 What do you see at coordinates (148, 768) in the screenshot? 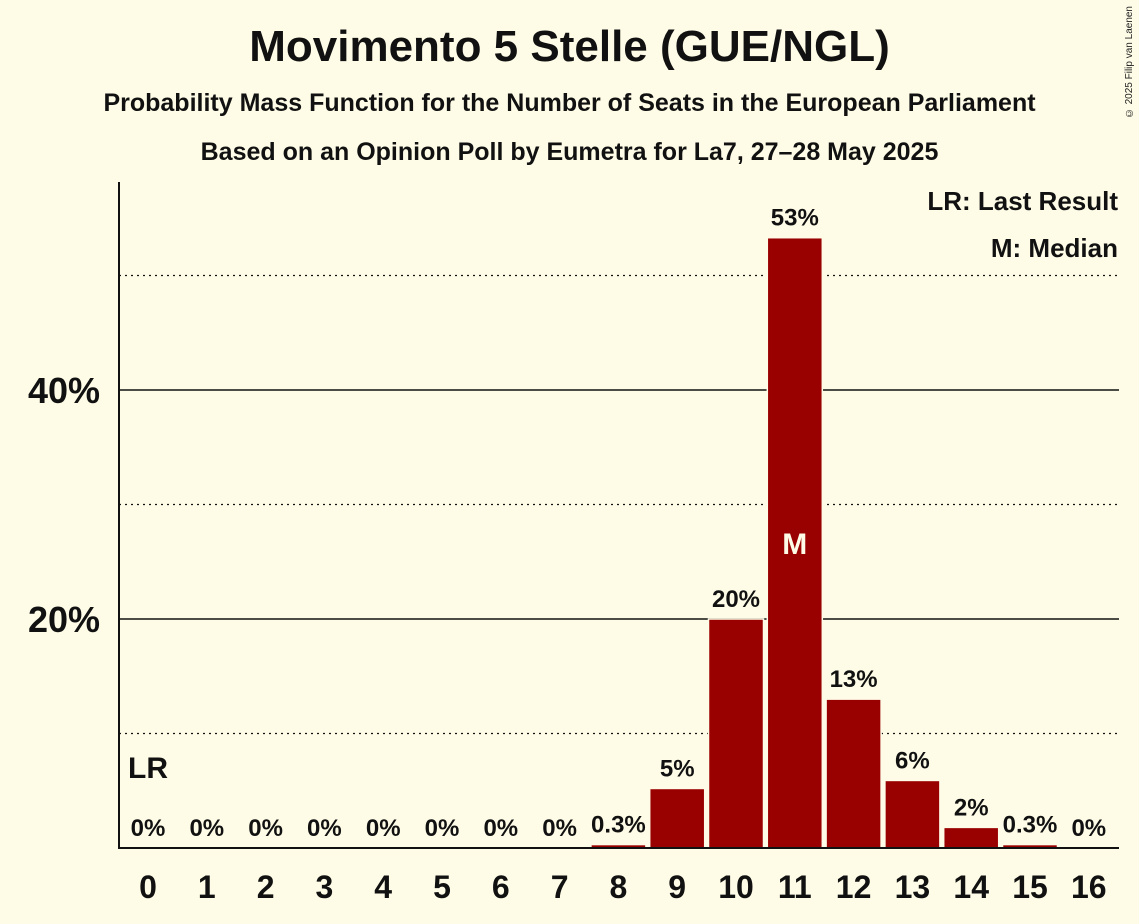
I see `last-result-marker: LR` at bounding box center [148, 768].